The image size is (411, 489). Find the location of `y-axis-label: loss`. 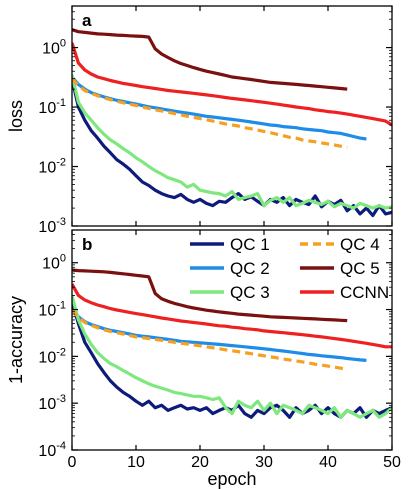

y-axis-label: loss is located at coordinates (16, 116).